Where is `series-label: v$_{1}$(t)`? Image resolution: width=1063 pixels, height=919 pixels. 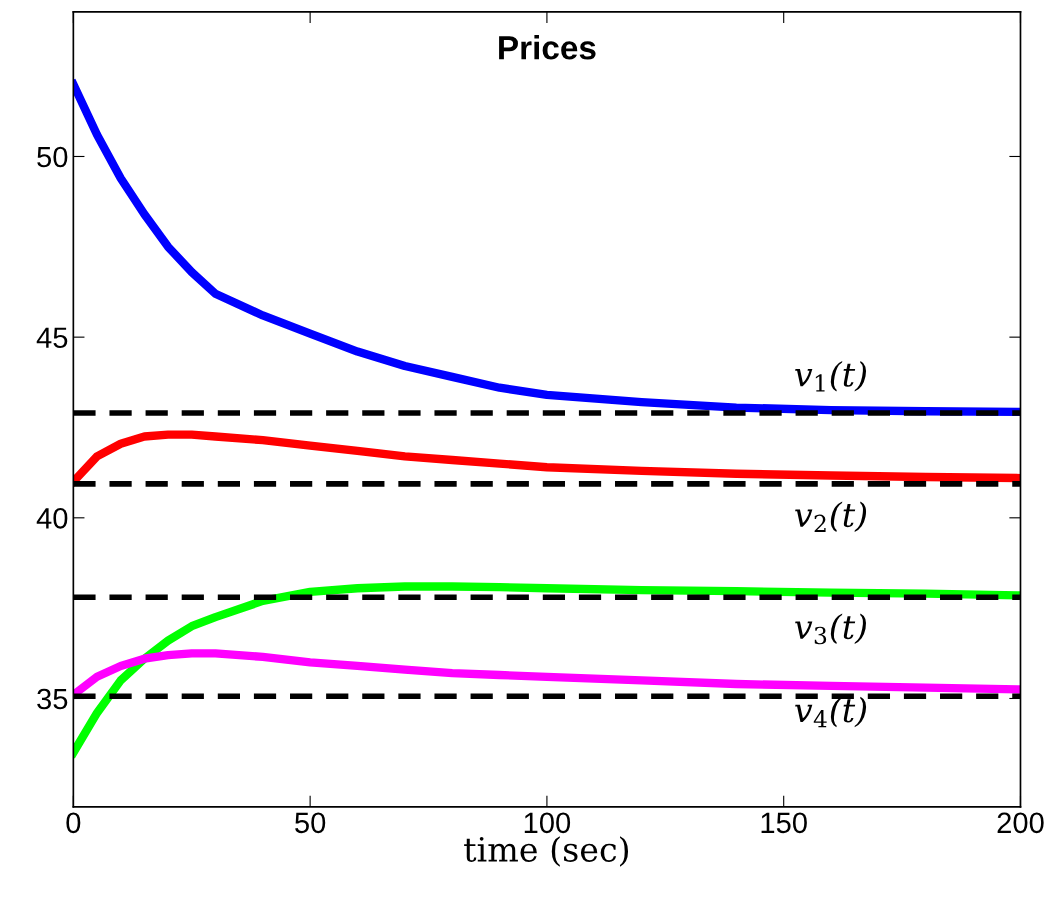 series-label: v$_{1}$(t) is located at coordinates (831, 376).